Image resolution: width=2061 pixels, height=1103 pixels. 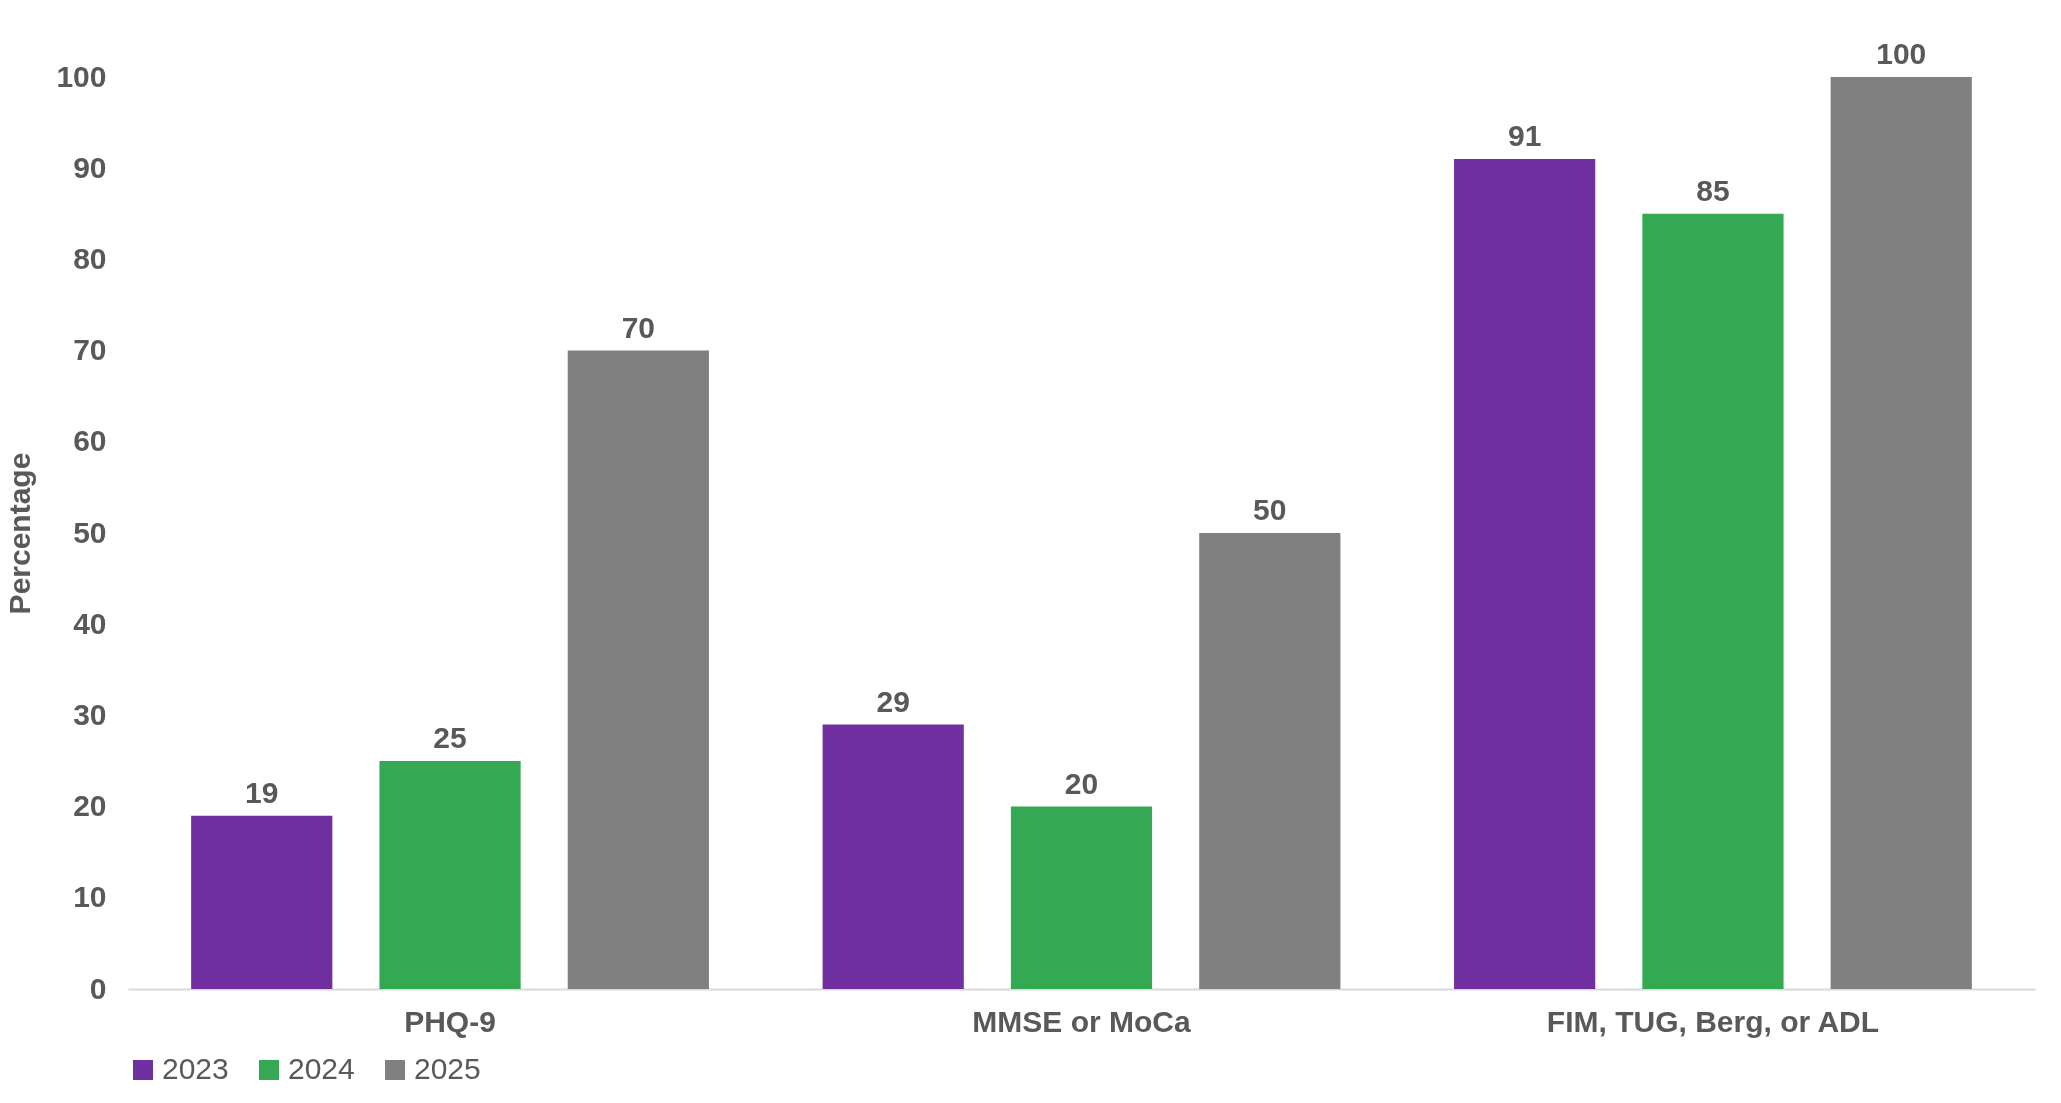 I want to click on legend-label: 2025, so click(x=447, y=1068).